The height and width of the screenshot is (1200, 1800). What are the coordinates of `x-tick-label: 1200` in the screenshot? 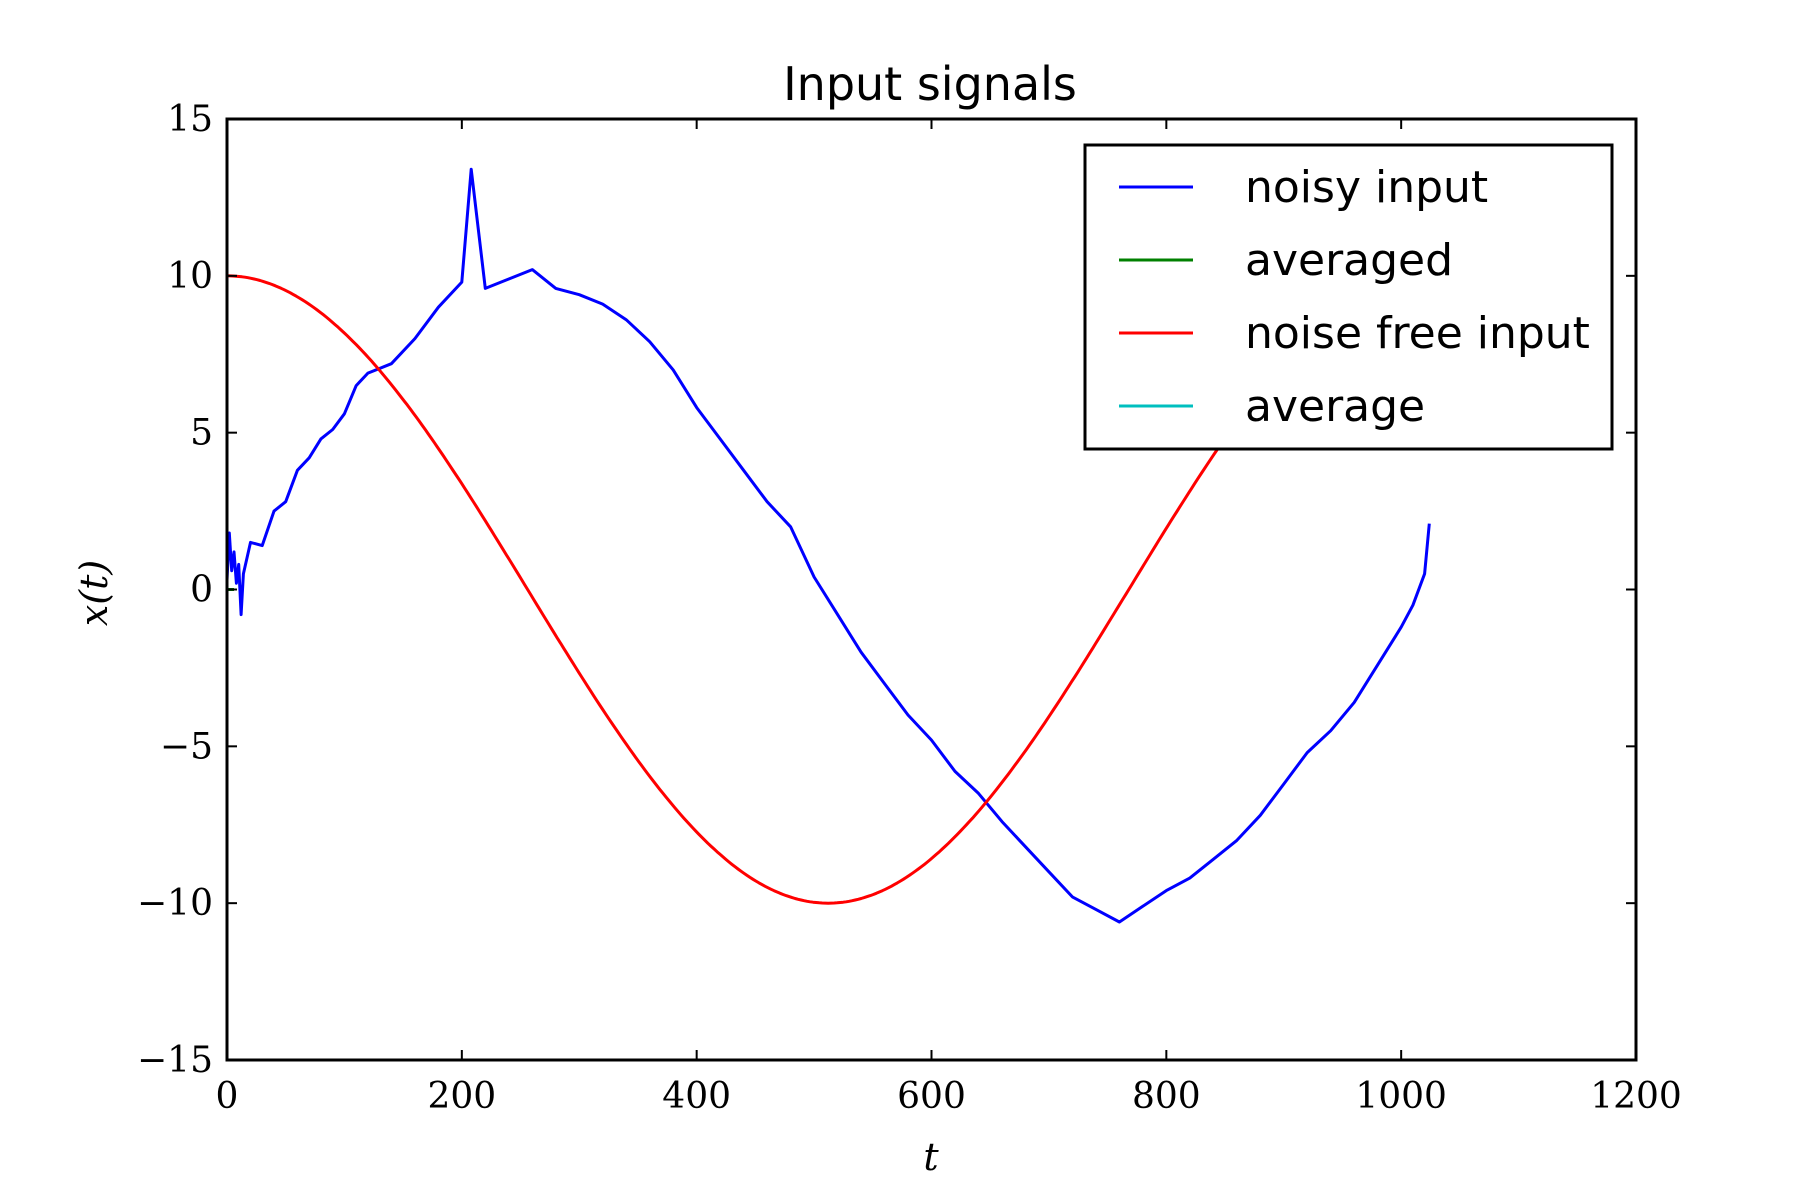 It's located at (1636, 1096).